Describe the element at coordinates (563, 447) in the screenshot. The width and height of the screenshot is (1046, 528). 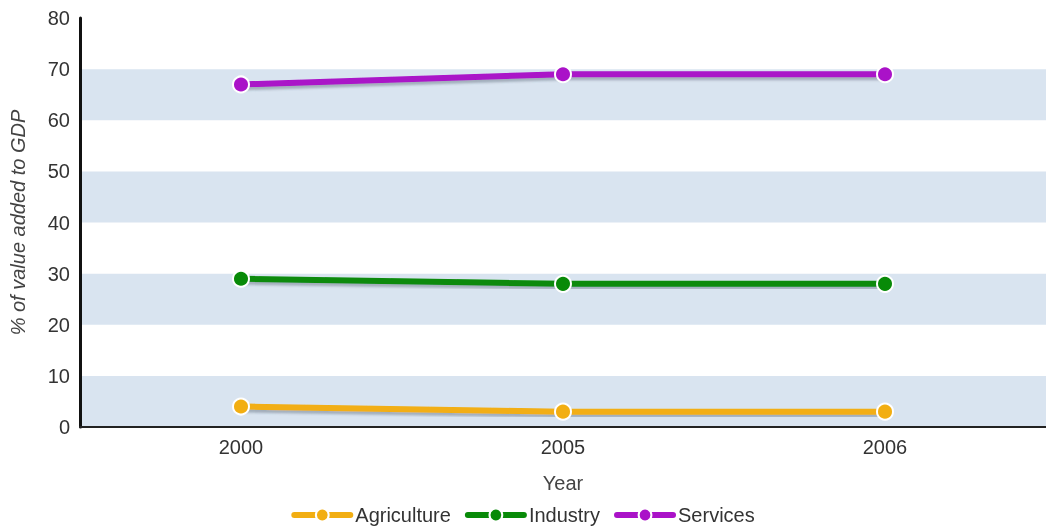
I see `x-tick-label: 2005` at that location.